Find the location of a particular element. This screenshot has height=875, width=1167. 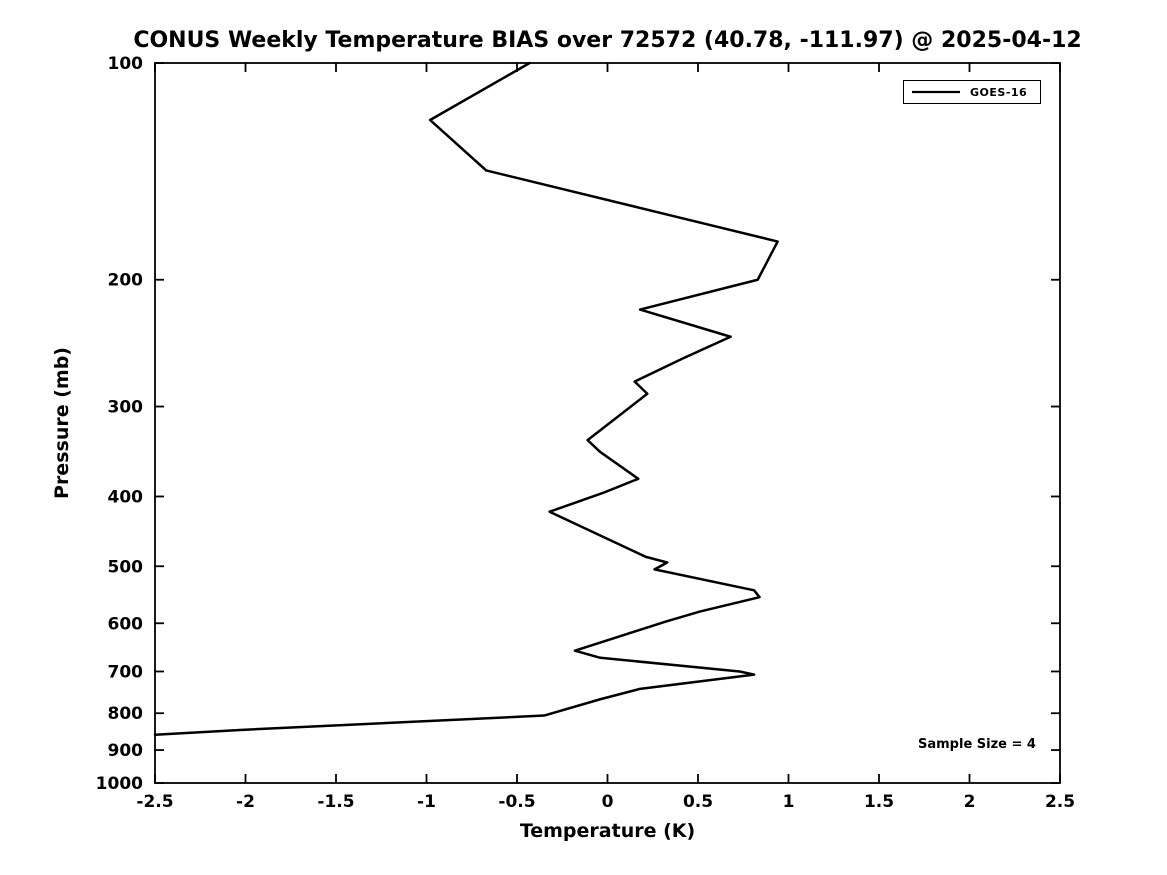

y-tick-label: 300 is located at coordinates (126, 408).